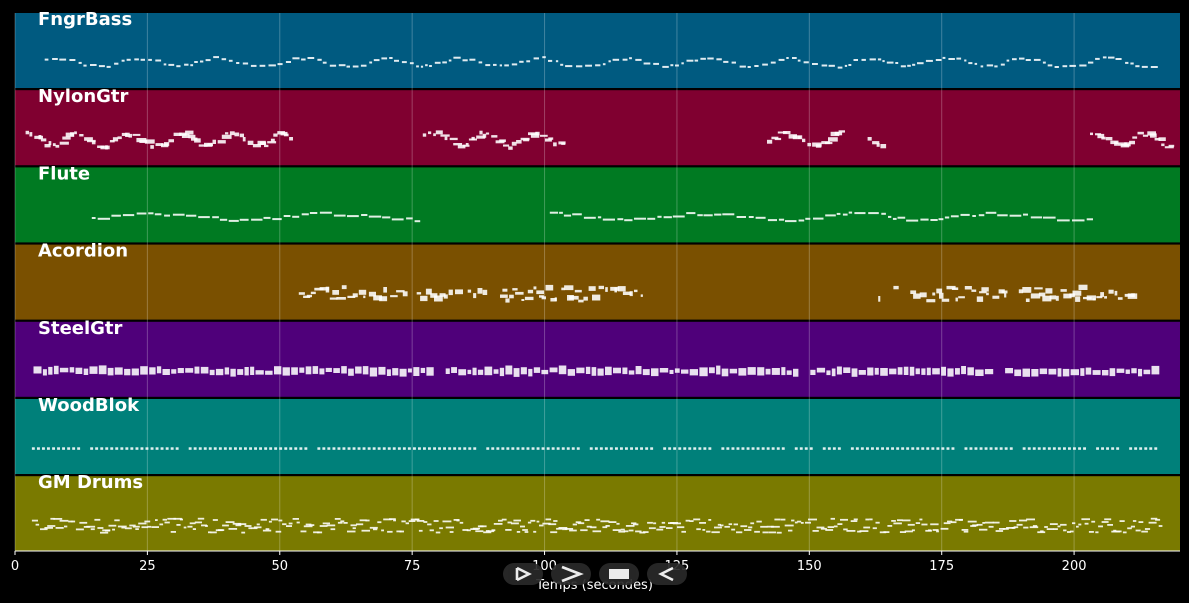  Describe the element at coordinates (619, 574) in the screenshot. I see `stop-button` at that location.